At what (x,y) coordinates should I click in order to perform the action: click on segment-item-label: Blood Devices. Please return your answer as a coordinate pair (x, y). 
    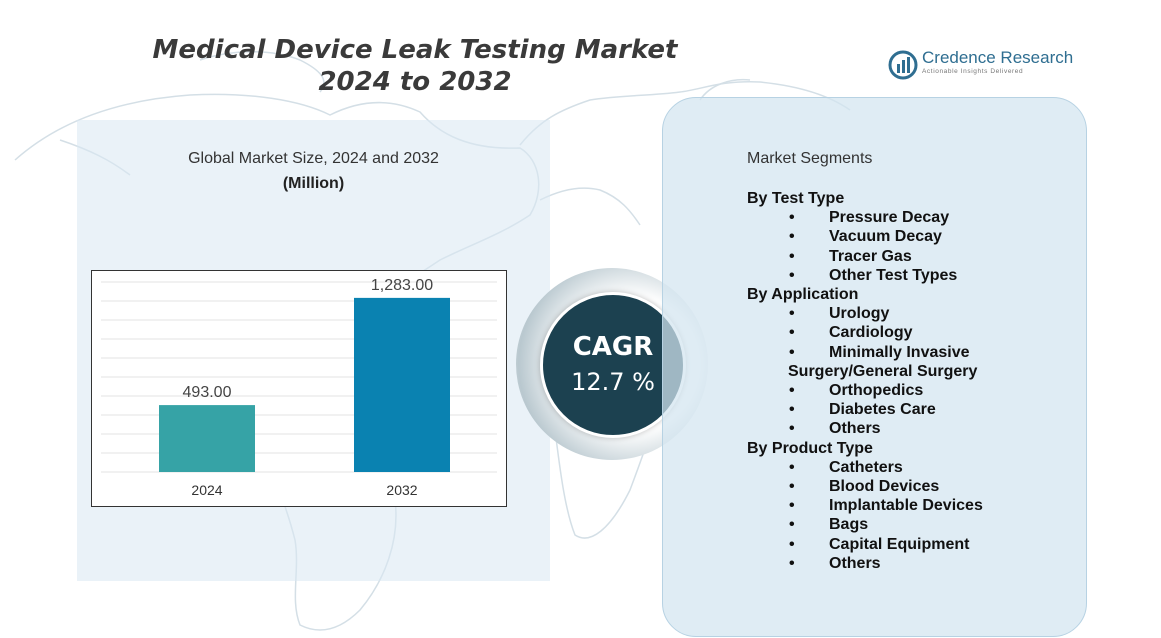
    Looking at the image, I should click on (884, 487).